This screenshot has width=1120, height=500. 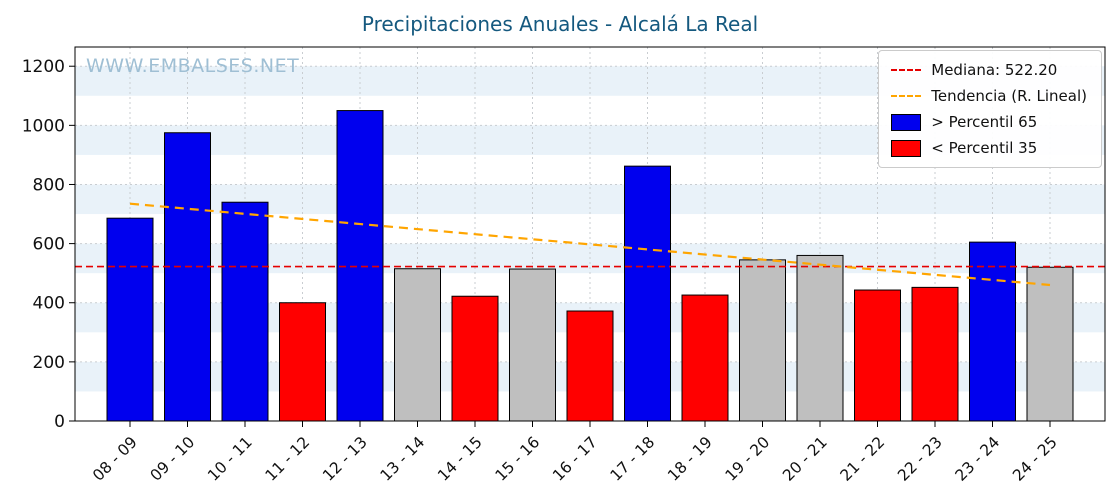 What do you see at coordinates (115, 459) in the screenshot?
I see `x-tick-label: 08 - 09` at bounding box center [115, 459].